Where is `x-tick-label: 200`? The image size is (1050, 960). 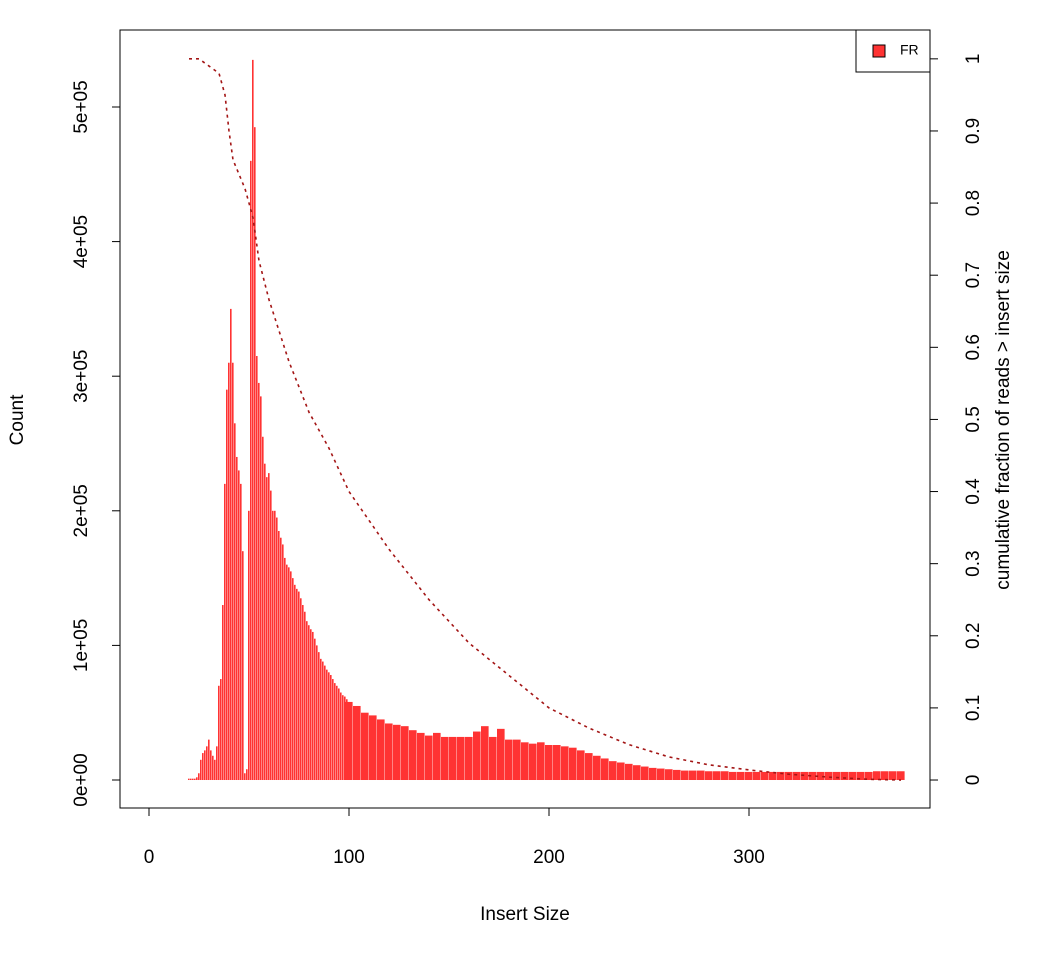
x-tick-label: 200 is located at coordinates (549, 857).